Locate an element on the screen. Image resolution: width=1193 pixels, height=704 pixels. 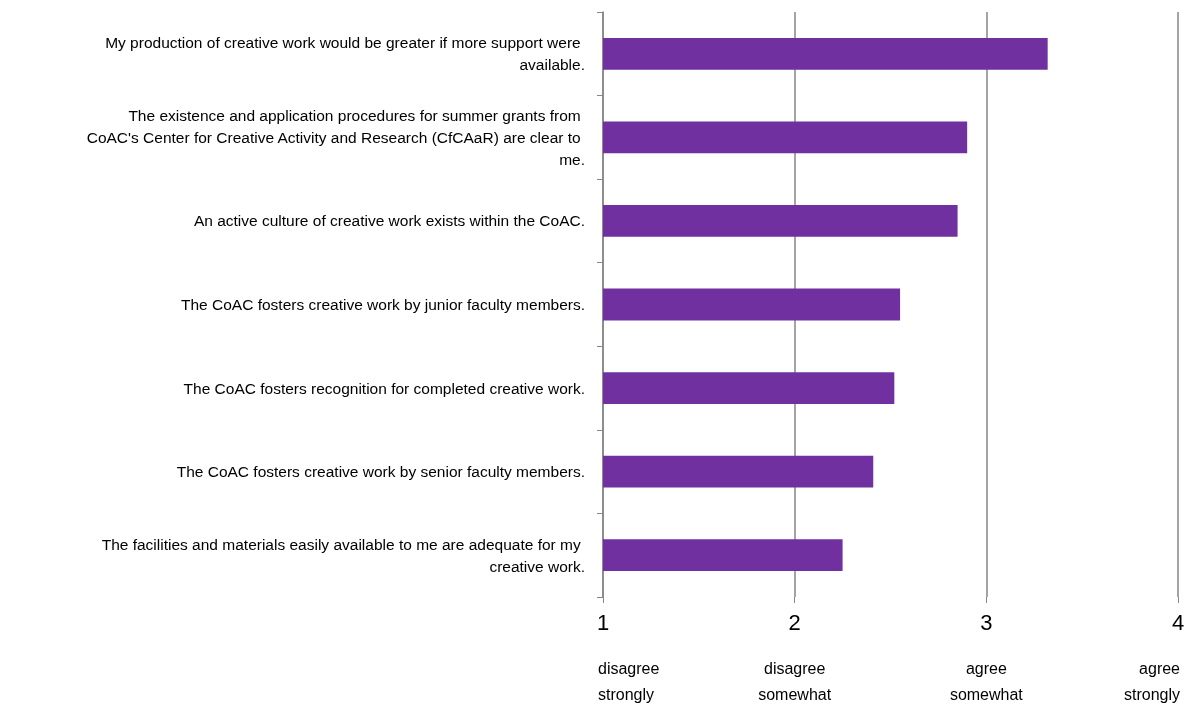
y-tick-label: The CoAC fosters creative work by senior faculty members. is located at coordinates (380, 472).